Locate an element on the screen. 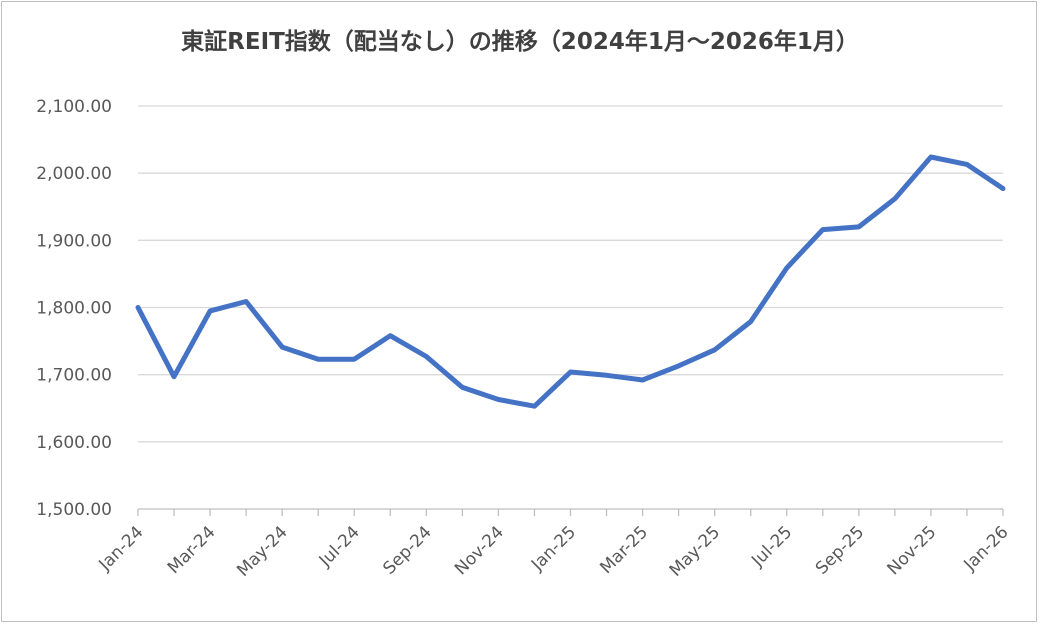 This screenshot has width=1040, height=625. x-tick-label: Nov-24 is located at coordinates (479, 550).